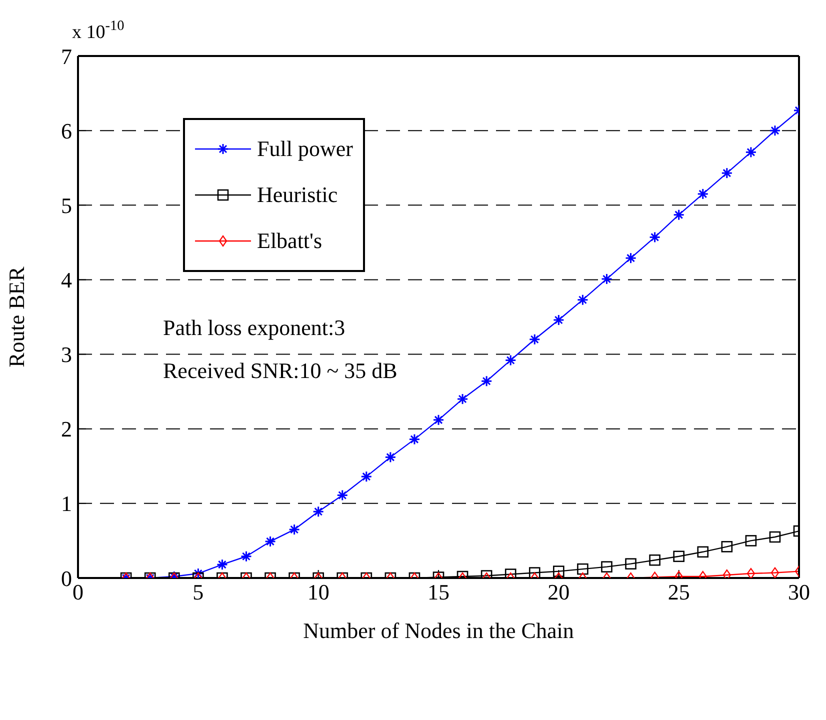  Describe the element at coordinates (198, 592) in the screenshot. I see `x-tick-label: 5` at that location.